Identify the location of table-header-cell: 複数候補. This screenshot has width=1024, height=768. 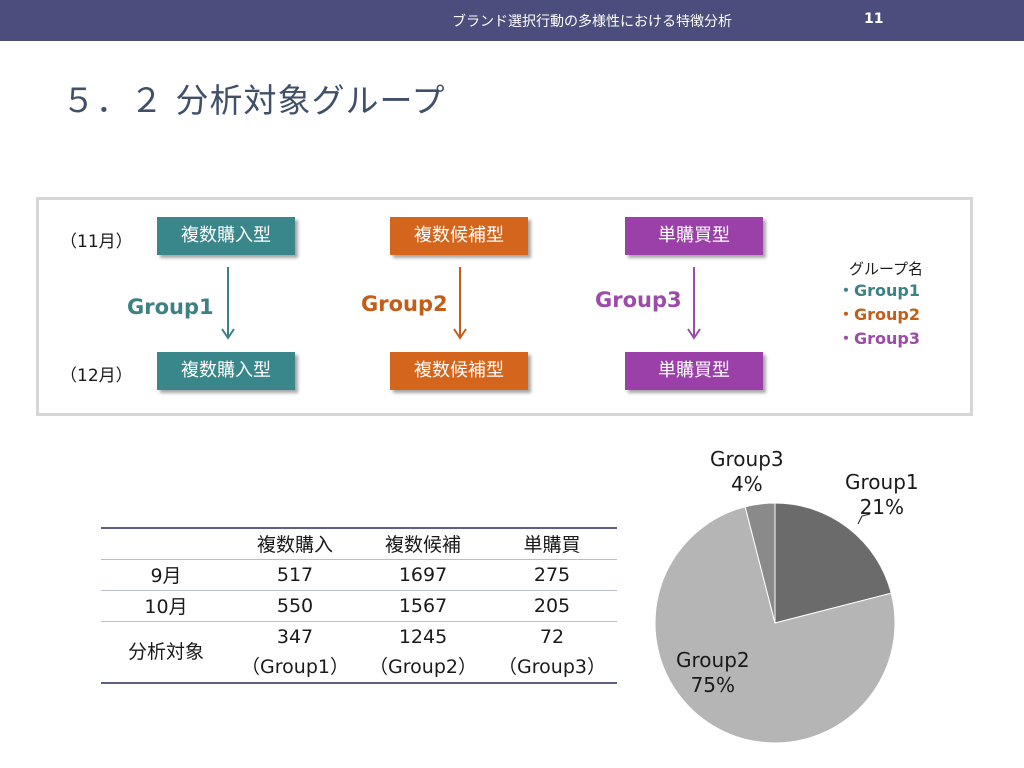
(422, 545).